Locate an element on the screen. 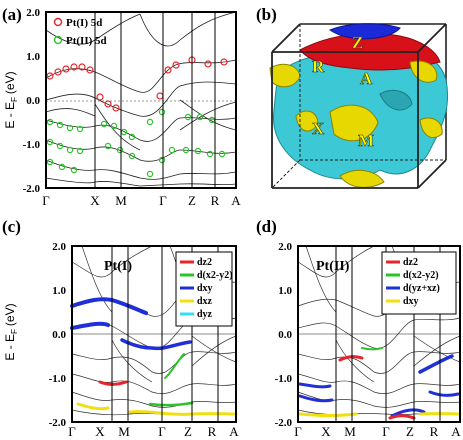 The image size is (463, 440). panel-d-y-tick: -2.0 is located at coordinates (284, 423).